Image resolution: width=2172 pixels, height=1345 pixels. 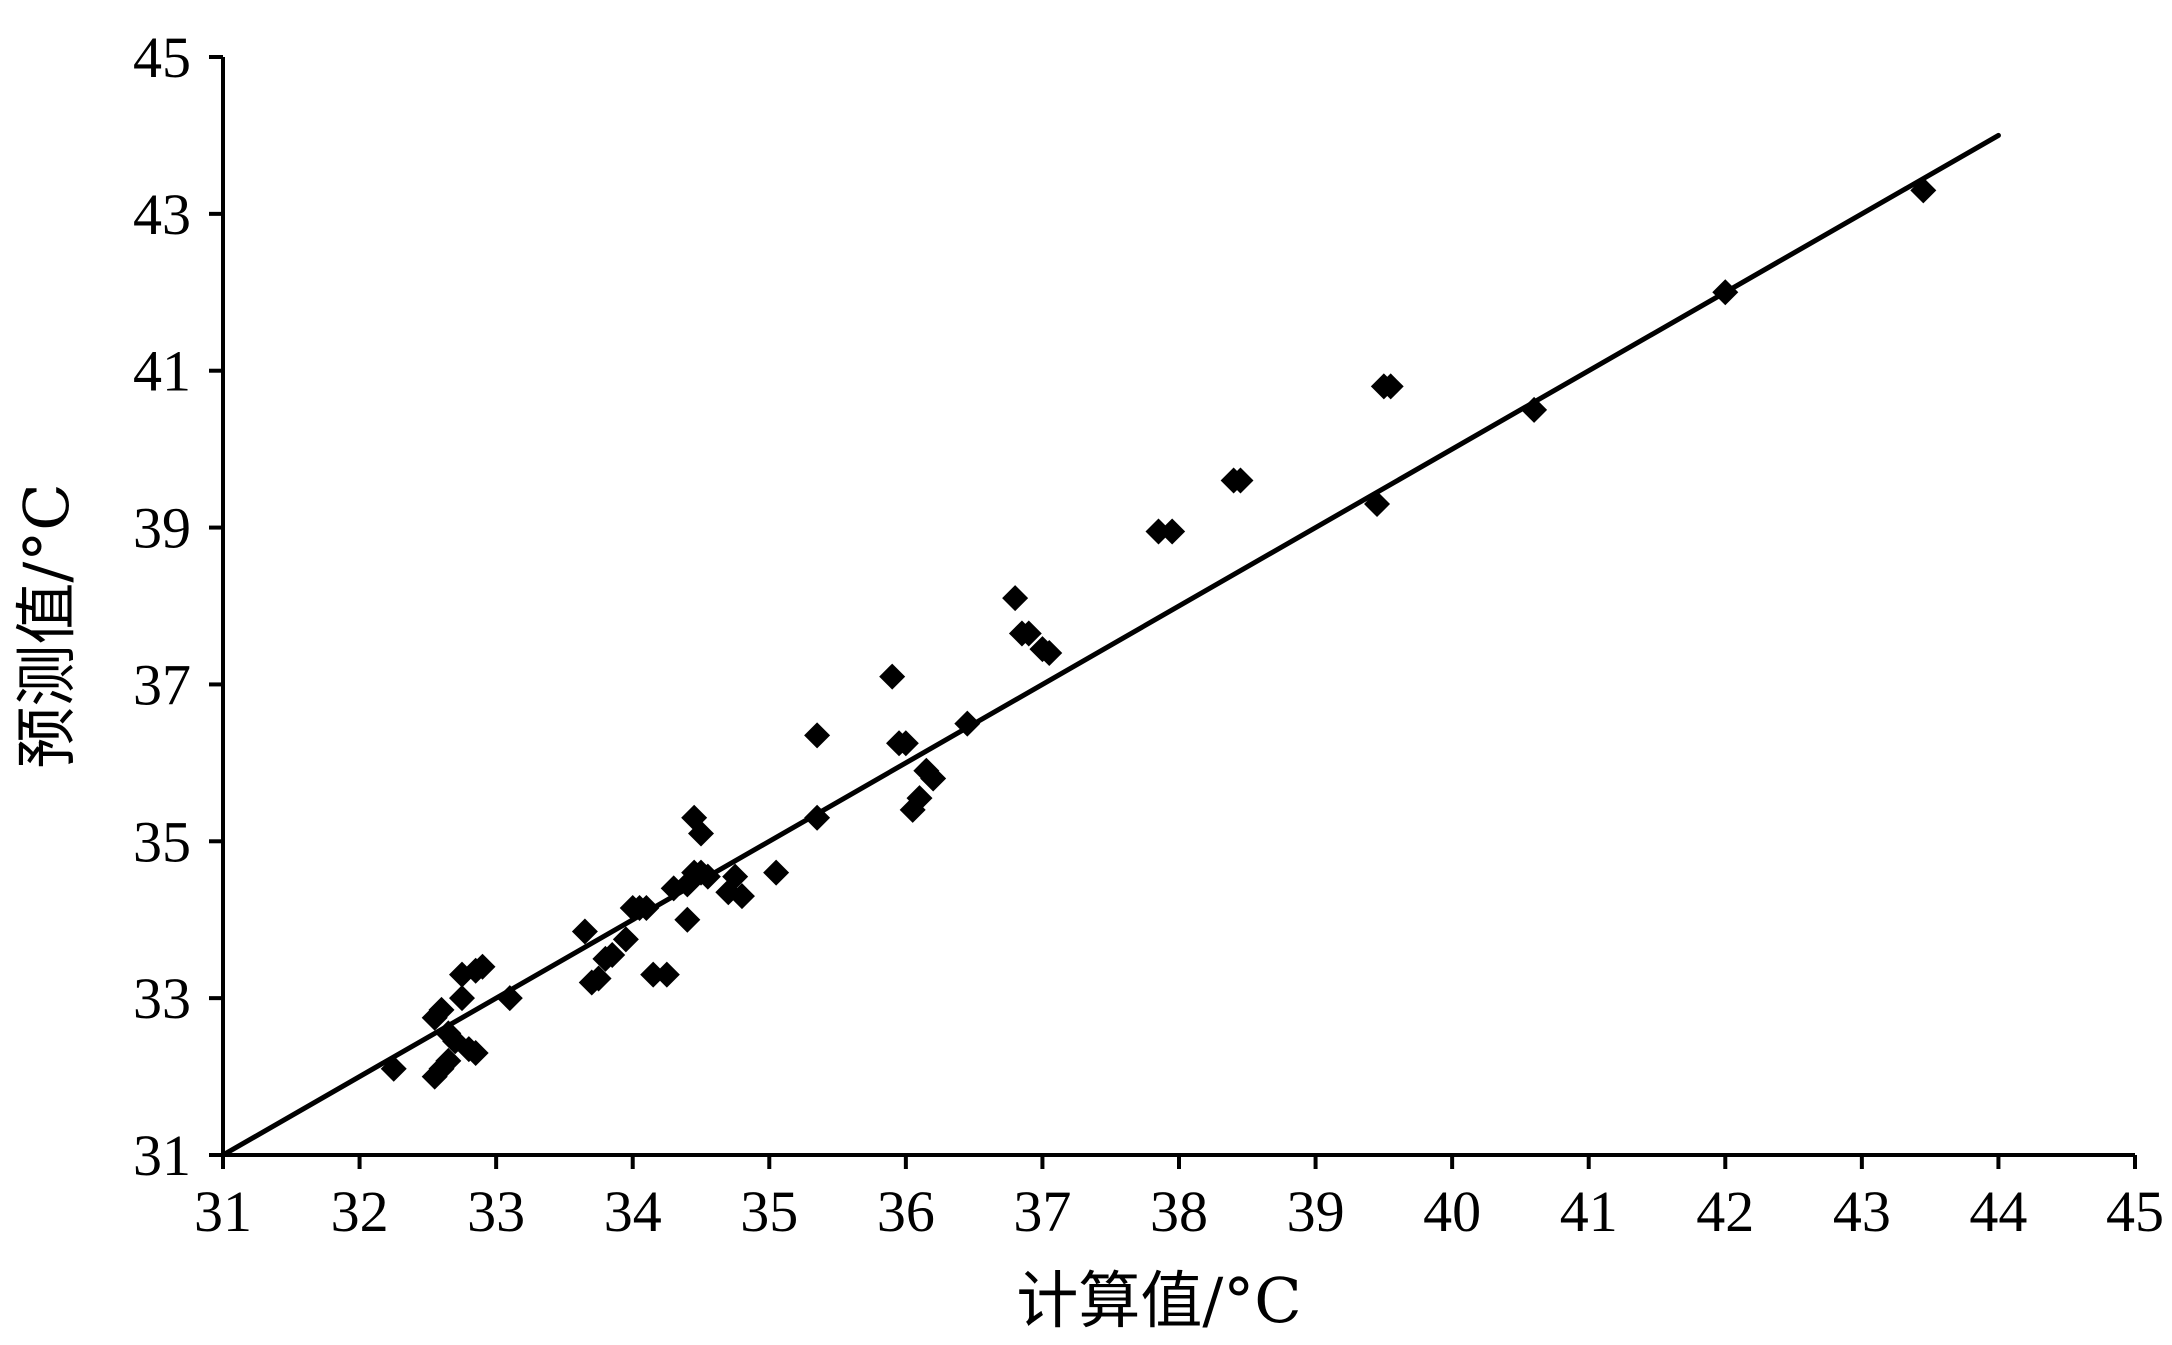 I want to click on x-tick-label: 31, so click(x=223, y=1211).